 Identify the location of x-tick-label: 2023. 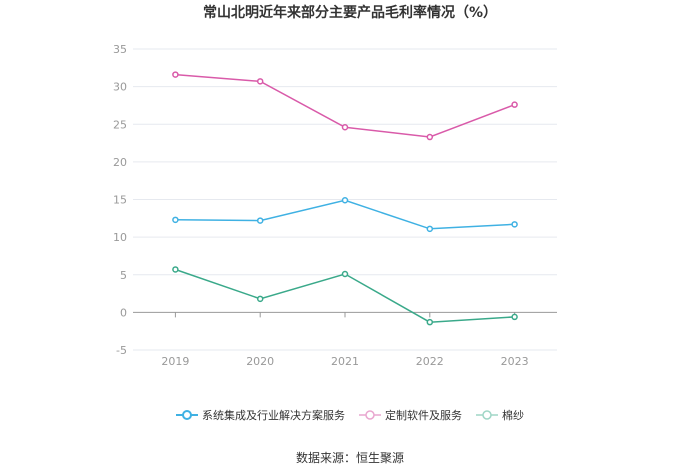
(515, 361).